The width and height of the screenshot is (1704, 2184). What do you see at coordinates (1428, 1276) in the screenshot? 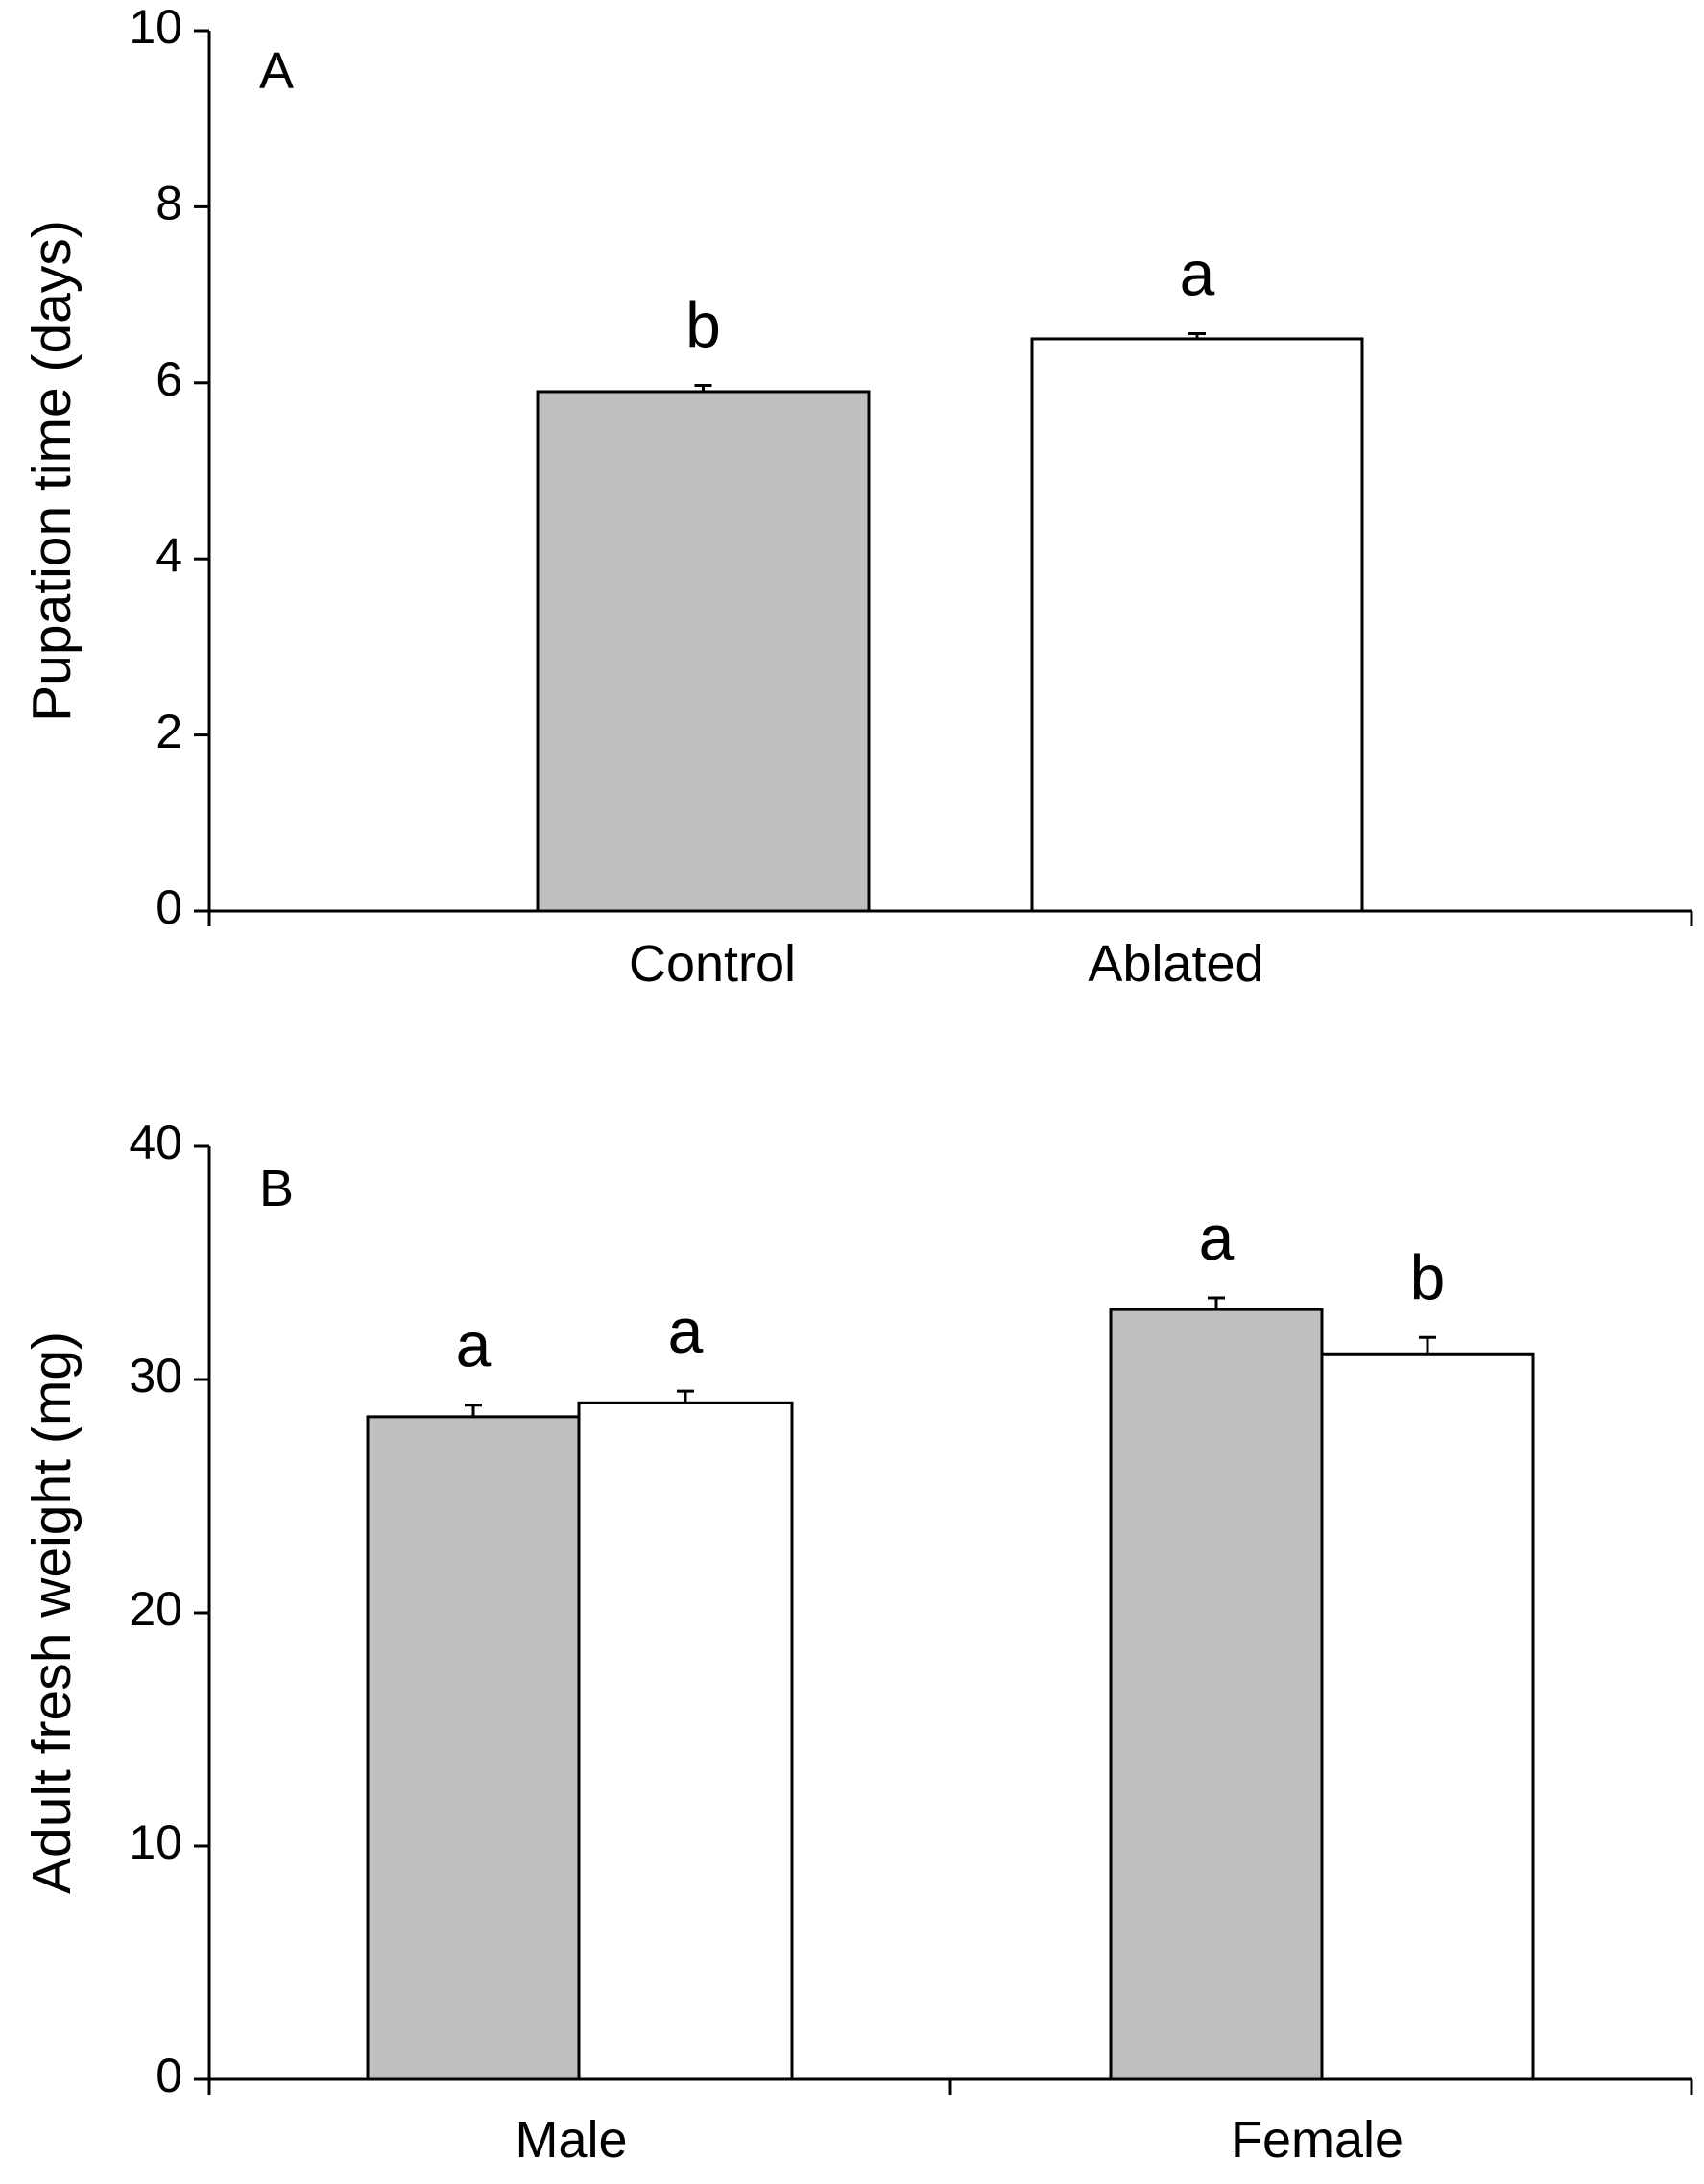
I see `significance-label-female-s2: b` at bounding box center [1428, 1276].